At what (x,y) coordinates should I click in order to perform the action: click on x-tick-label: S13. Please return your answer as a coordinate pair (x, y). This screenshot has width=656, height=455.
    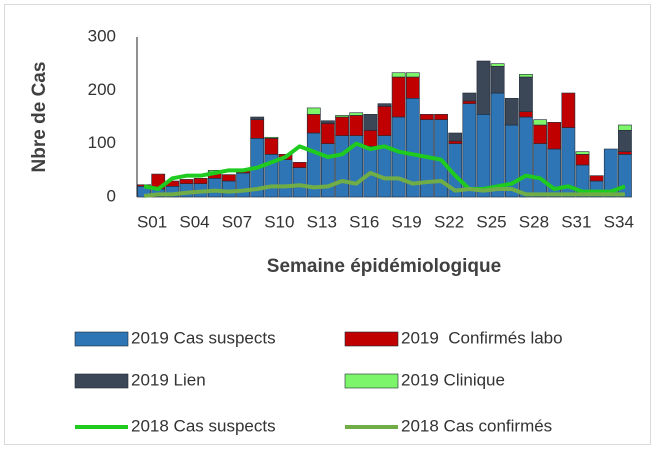
    Looking at the image, I should click on (322, 221).